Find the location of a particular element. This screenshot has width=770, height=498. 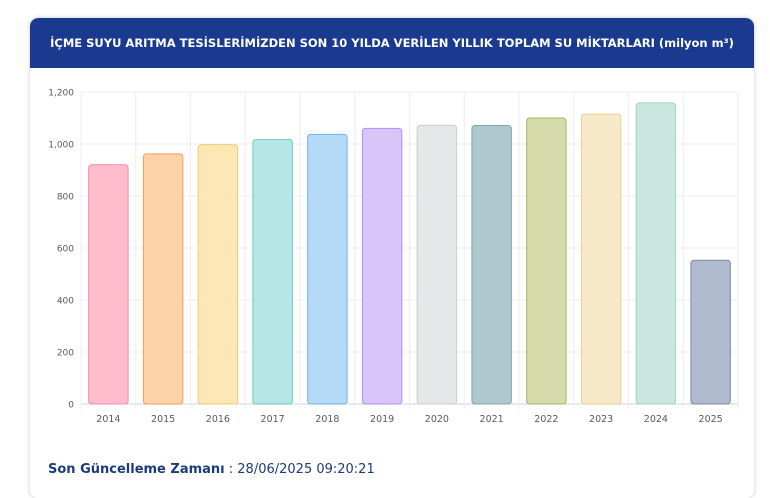

bar-2017 is located at coordinates (272, 272).